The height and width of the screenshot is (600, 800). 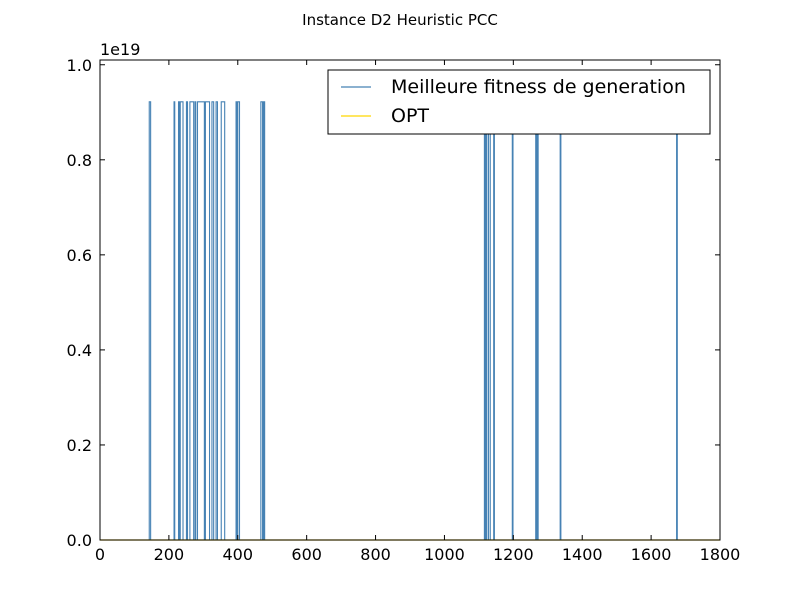 I want to click on y-tick-label: 1.0, so click(x=79, y=65).